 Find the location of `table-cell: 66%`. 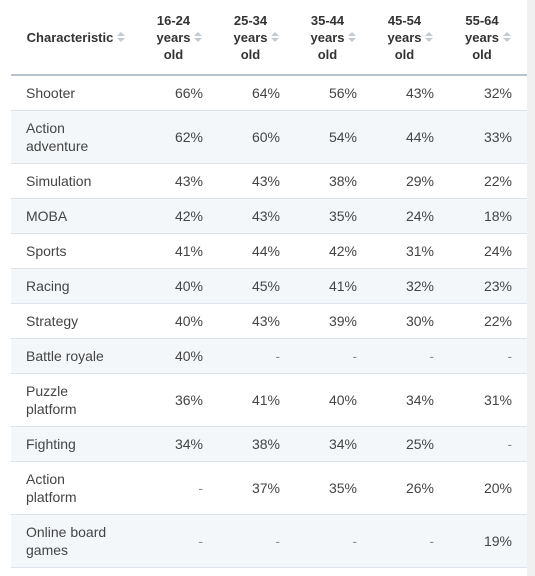

table-cell: 66% is located at coordinates (179, 93).